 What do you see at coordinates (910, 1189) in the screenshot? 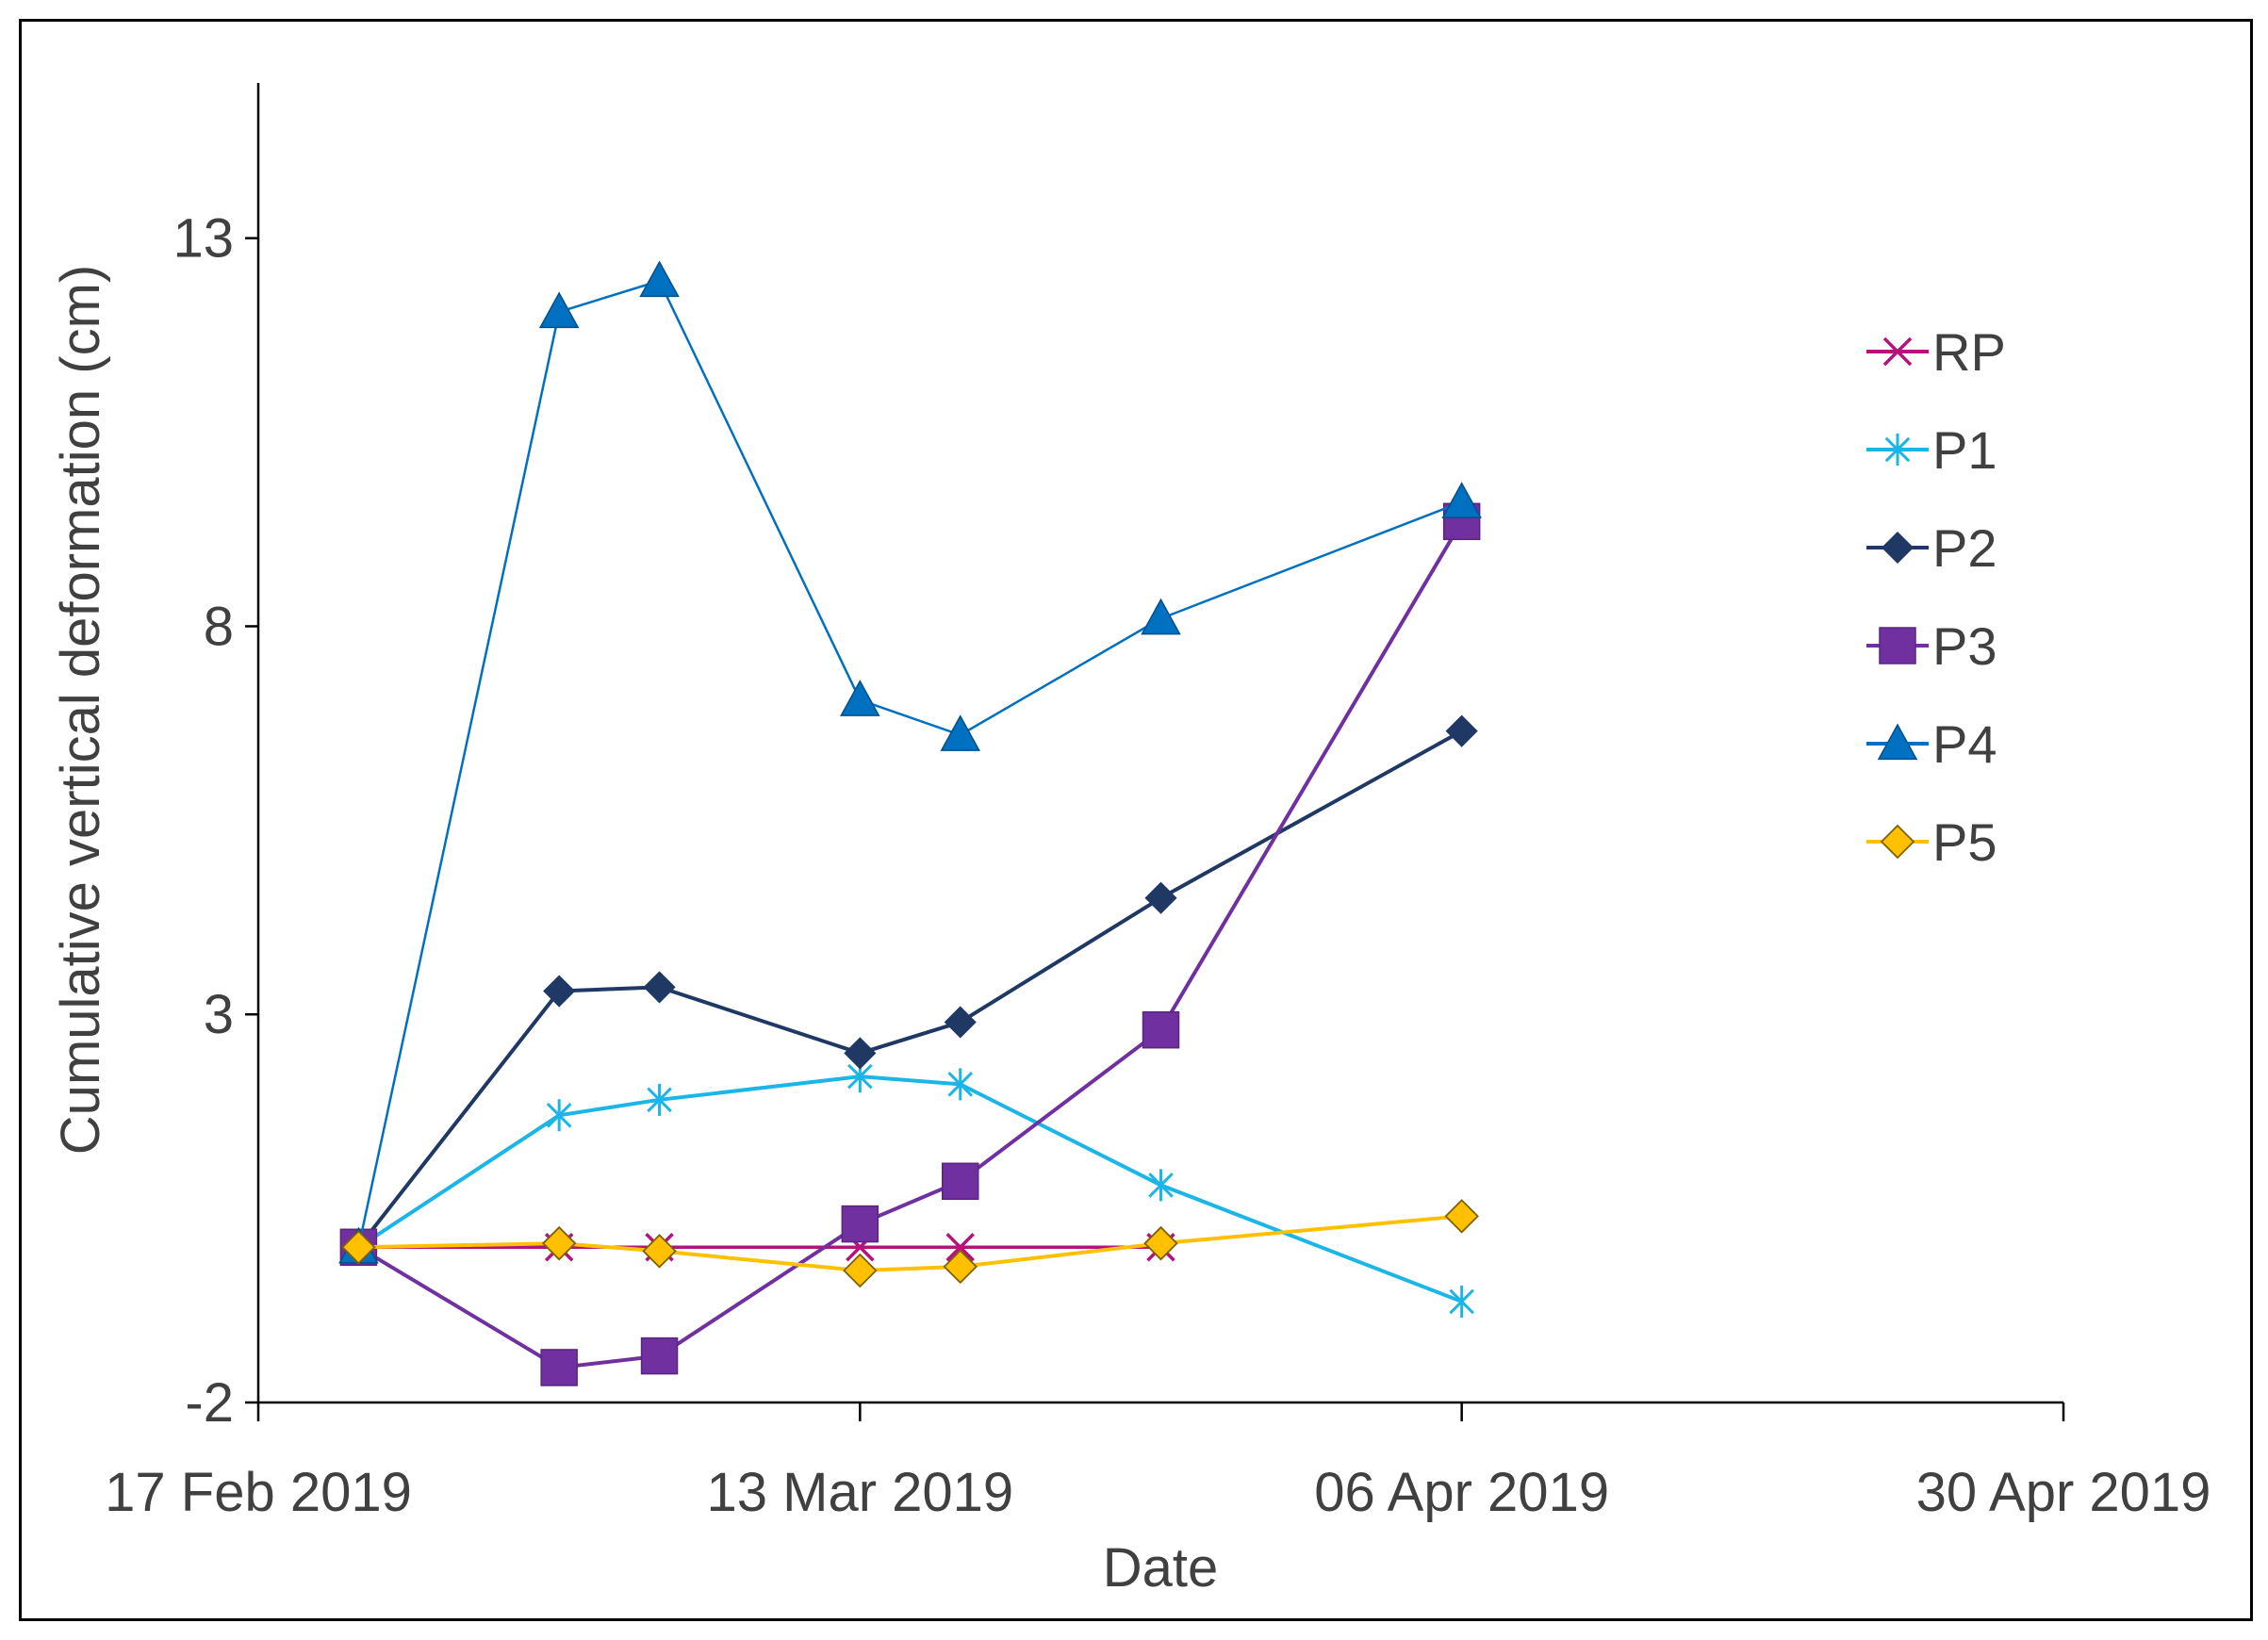
I see `series-p1` at bounding box center [910, 1189].